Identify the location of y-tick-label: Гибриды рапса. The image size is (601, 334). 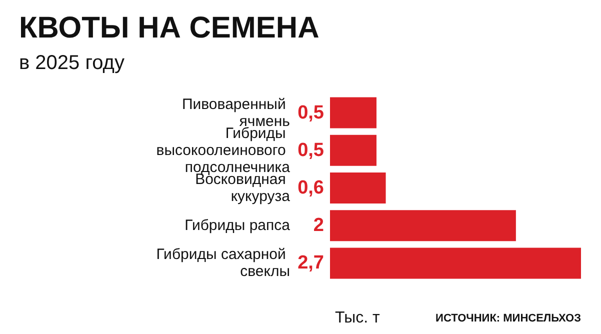
(237, 225).